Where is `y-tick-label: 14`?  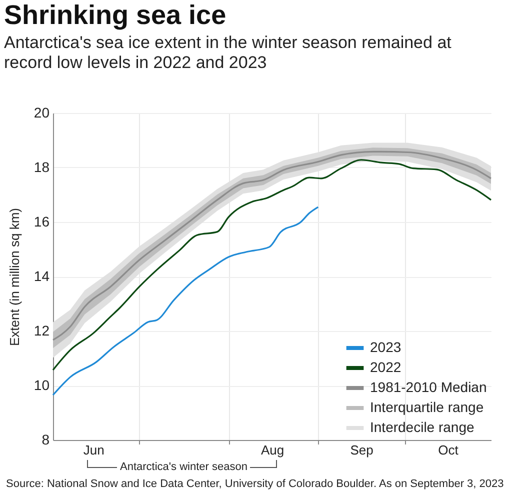 y-tick-label: 14 is located at coordinates (42, 276).